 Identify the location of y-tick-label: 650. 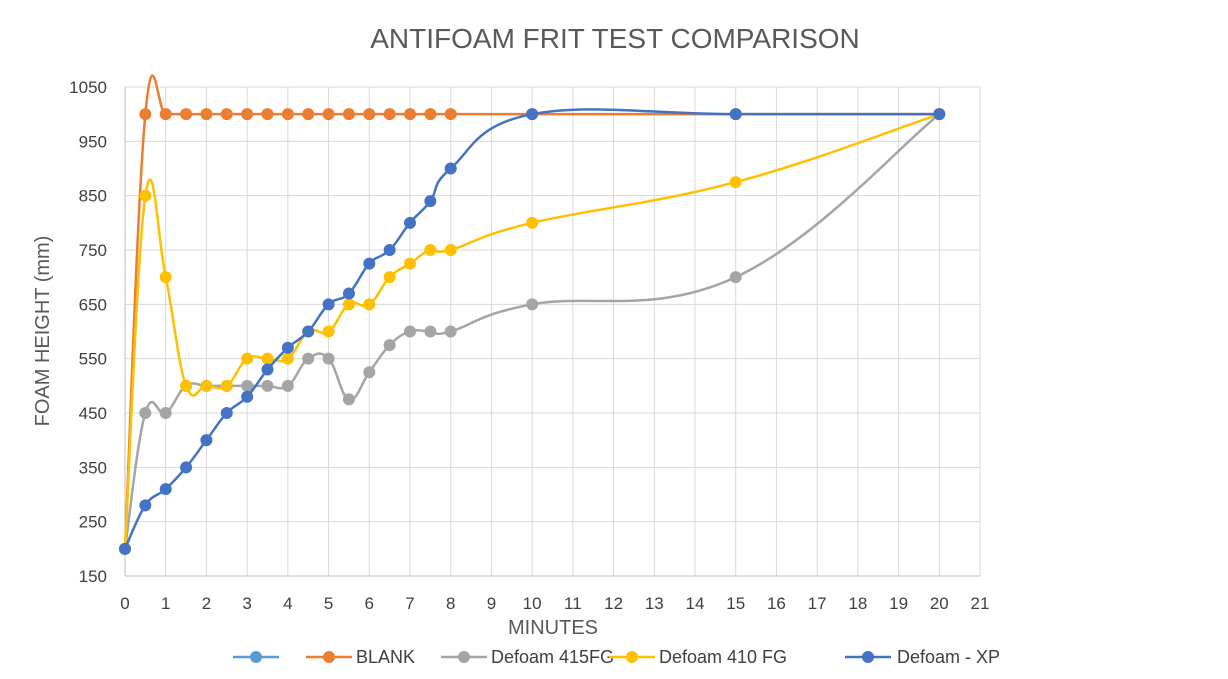
(93, 304).